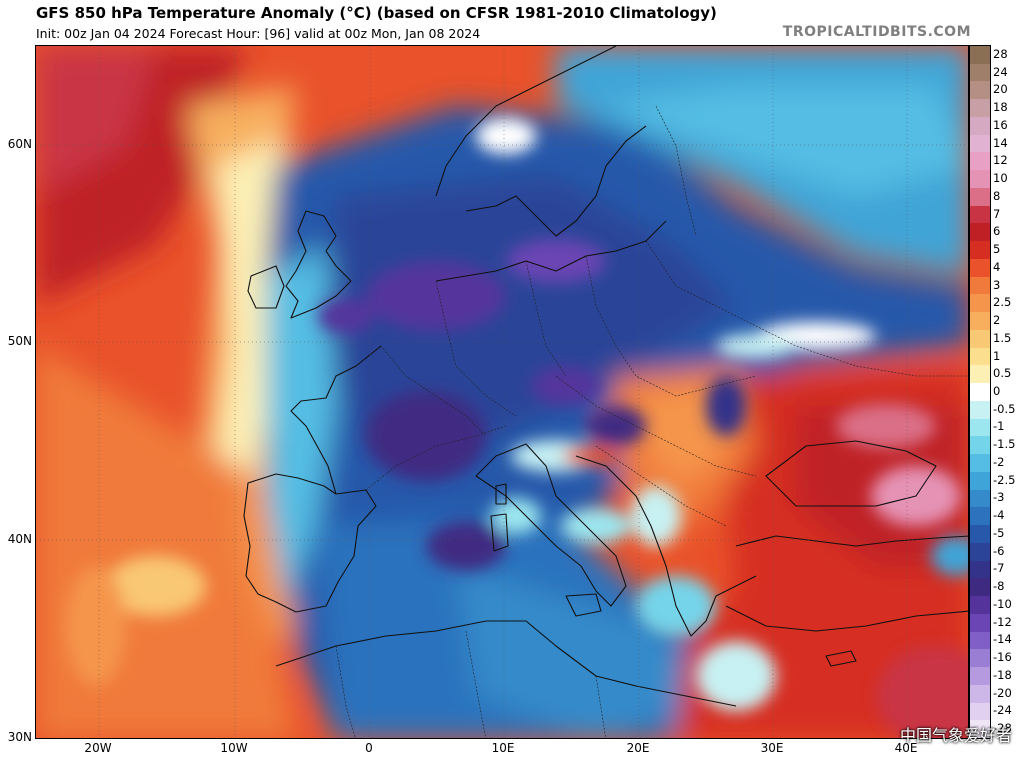  I want to click on legend-label: -4, so click(999, 515).